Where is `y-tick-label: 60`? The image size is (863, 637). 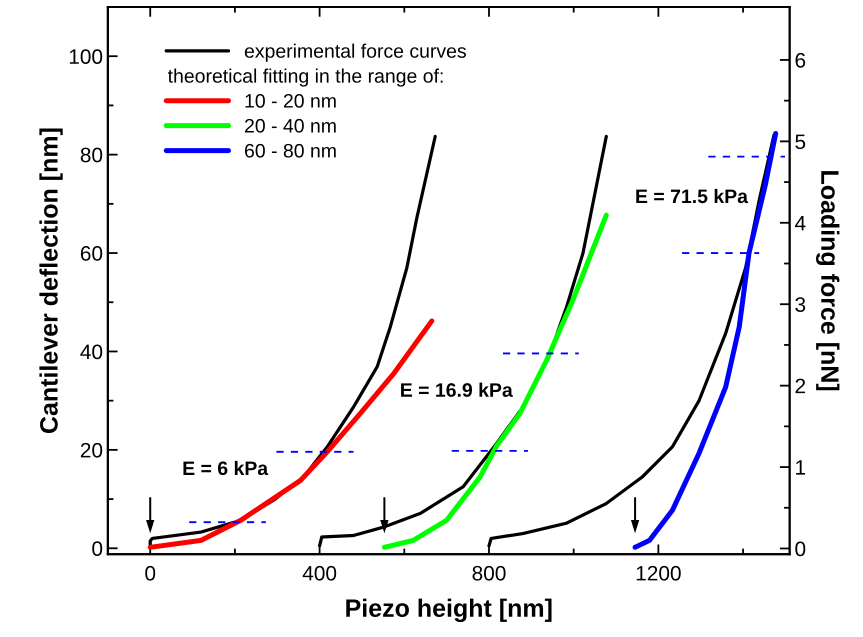 y-tick-label: 60 is located at coordinates (91, 253).